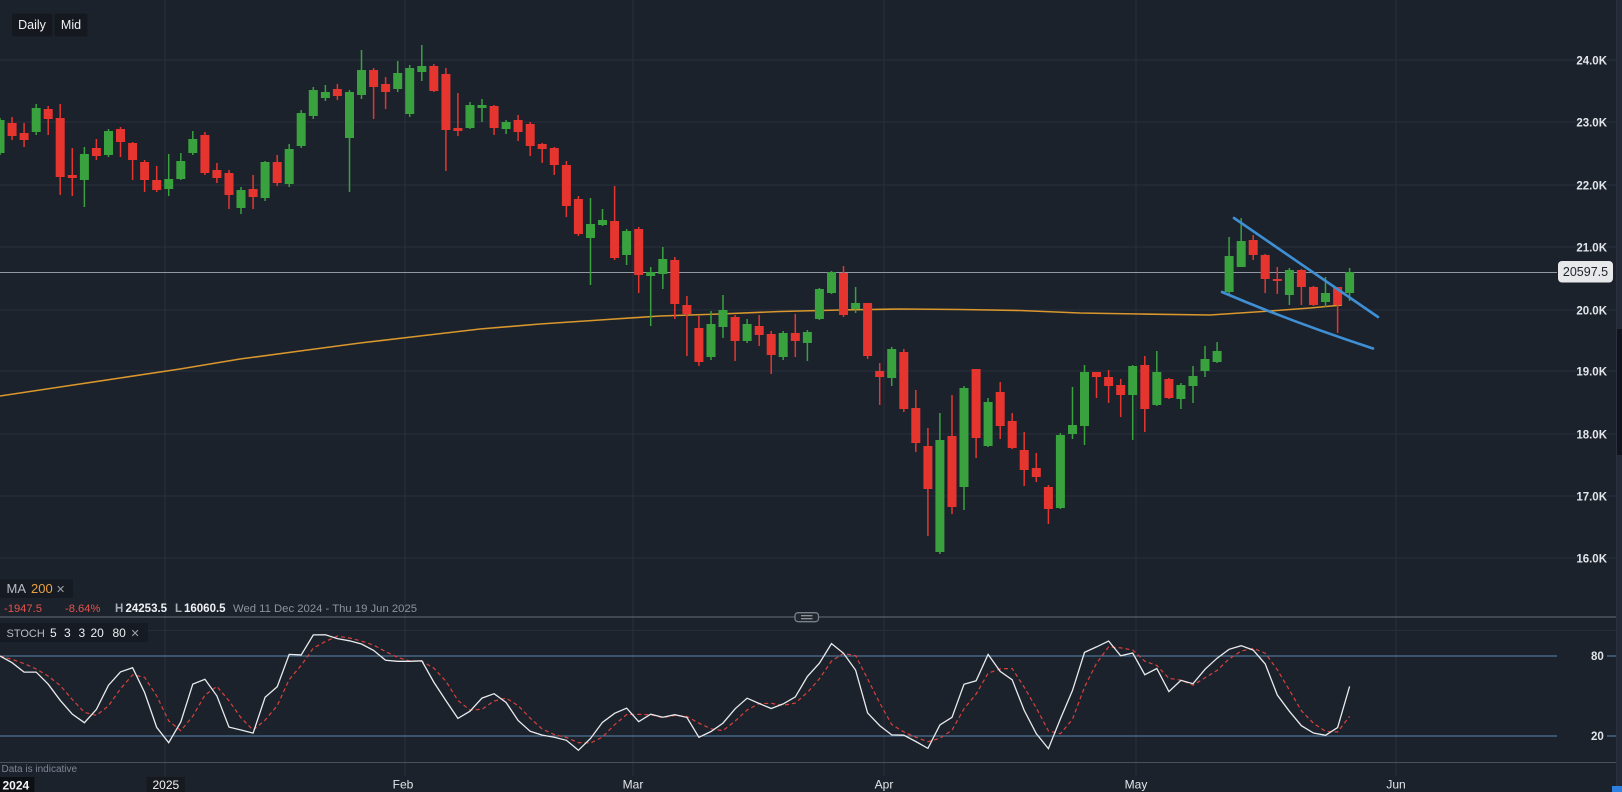 Image resolution: width=1622 pixels, height=792 pixels. What do you see at coordinates (1591, 560) in the screenshot?
I see `svg-text: 16.0K` at bounding box center [1591, 560].